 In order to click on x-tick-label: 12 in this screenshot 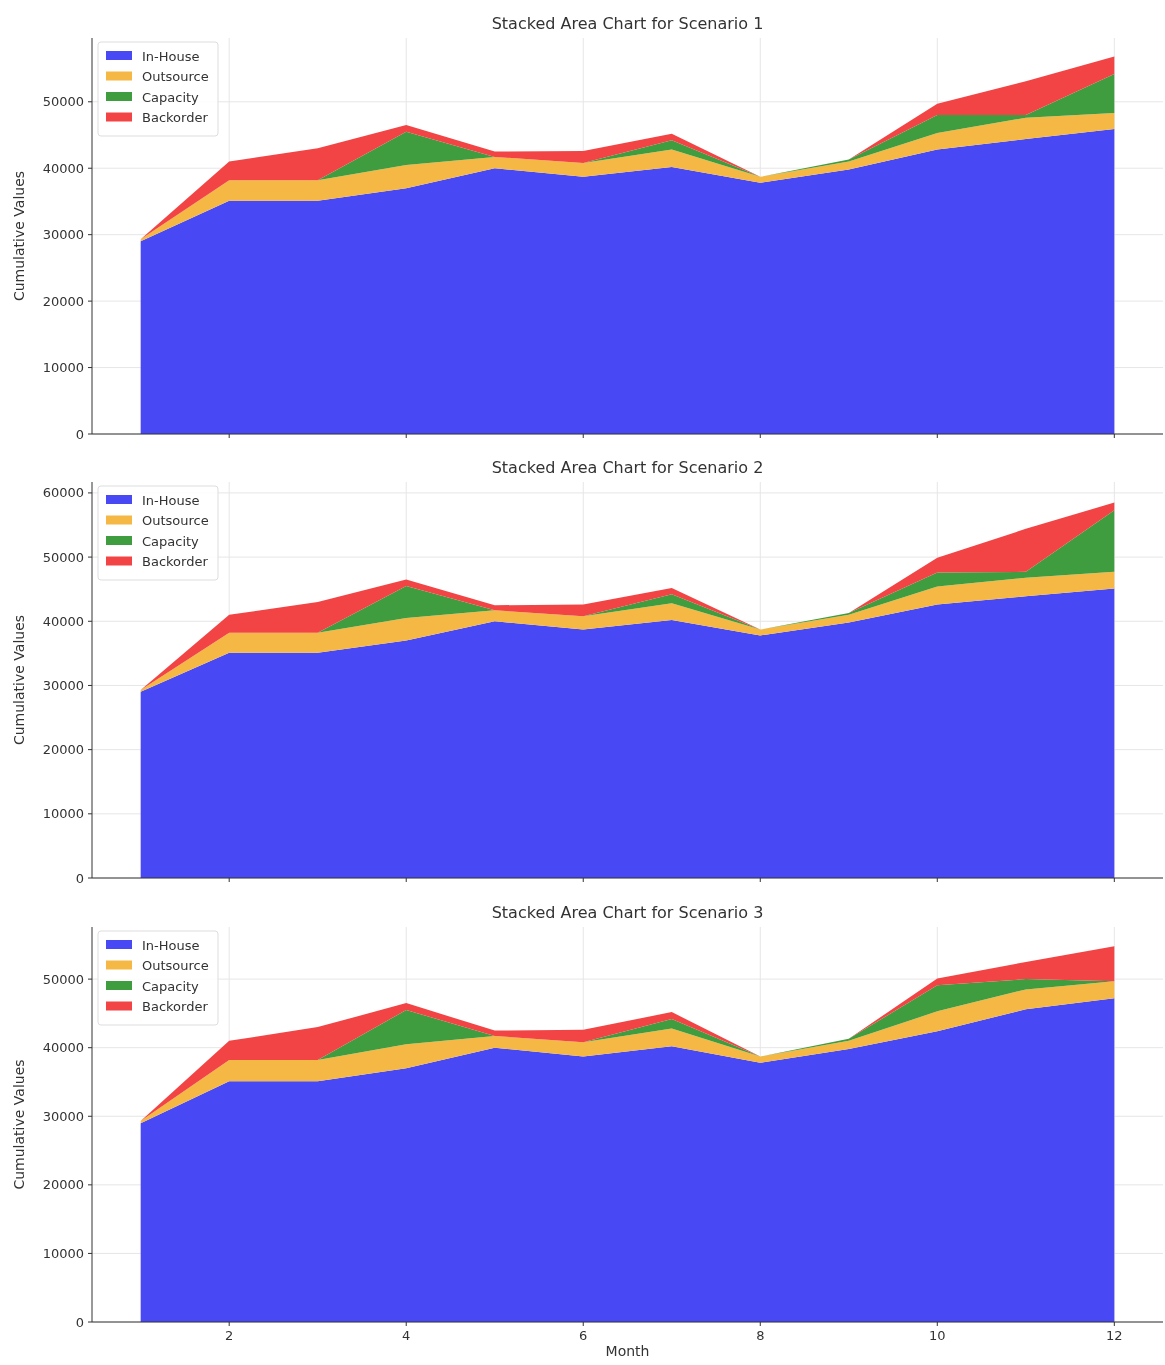, I will do `click(1114, 1335)`.